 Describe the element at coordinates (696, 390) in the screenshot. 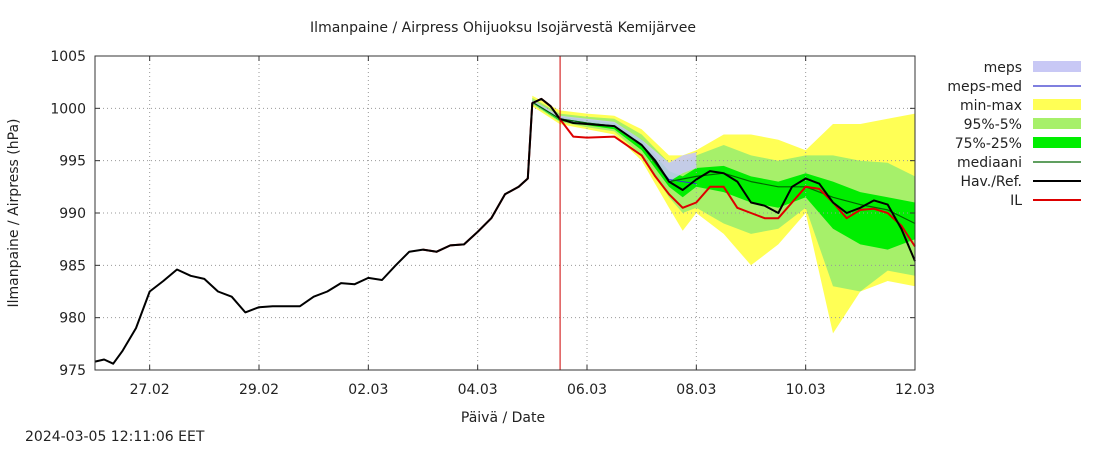

I see `x-tick-label: 08.03` at that location.